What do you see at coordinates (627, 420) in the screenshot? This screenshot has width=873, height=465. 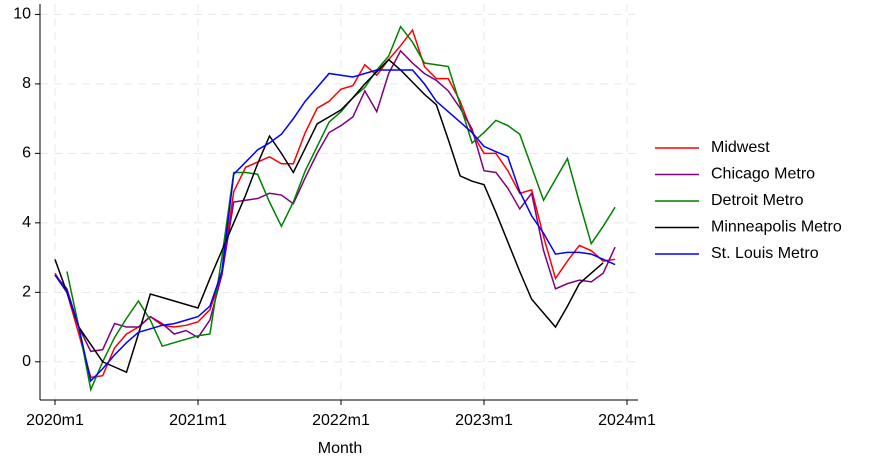 I see `x-tick-label: 2024m1` at bounding box center [627, 420].